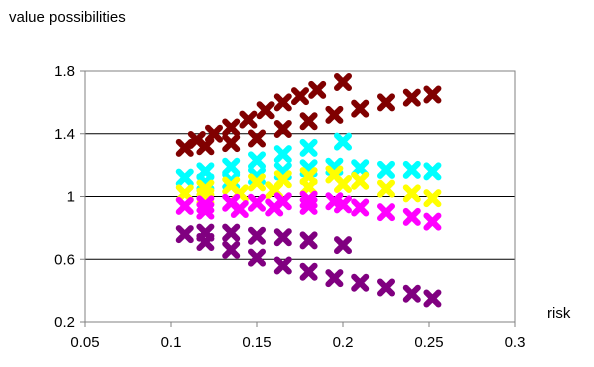 The height and width of the screenshot is (367, 594). I want to click on x-tick-label: 0.25, so click(428, 342).